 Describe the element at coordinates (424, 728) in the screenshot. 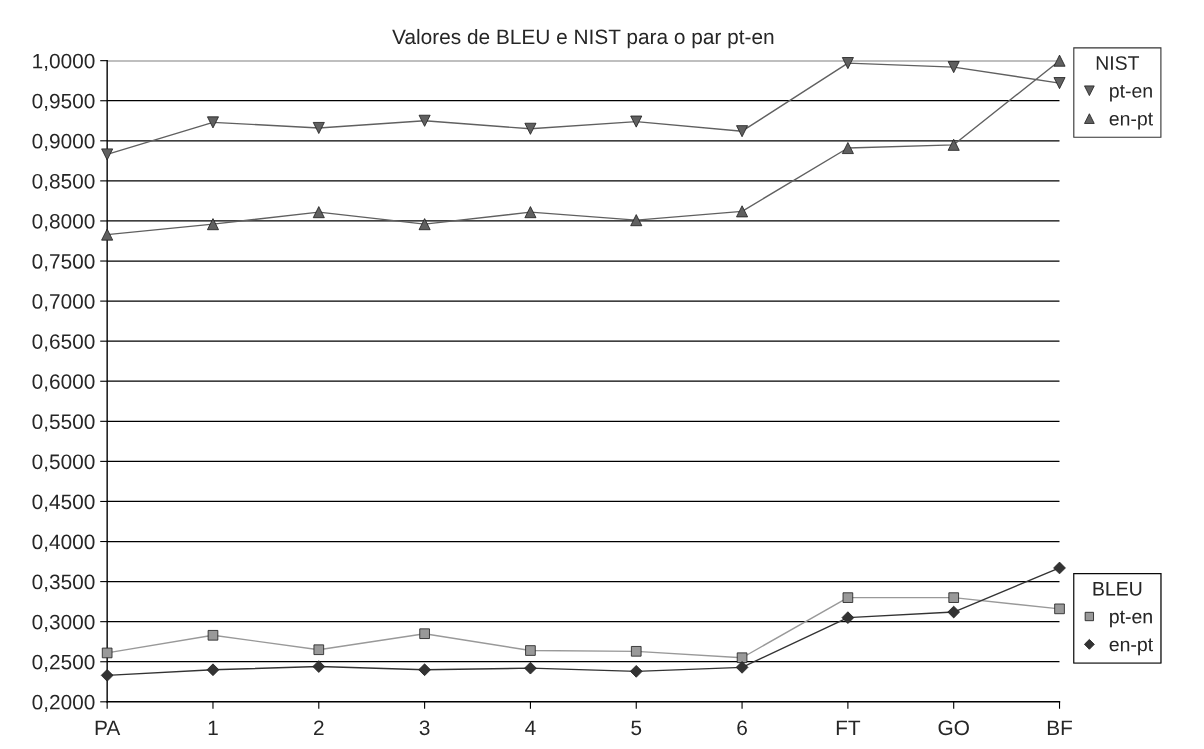

I see `x-tick-label: 3` at that location.